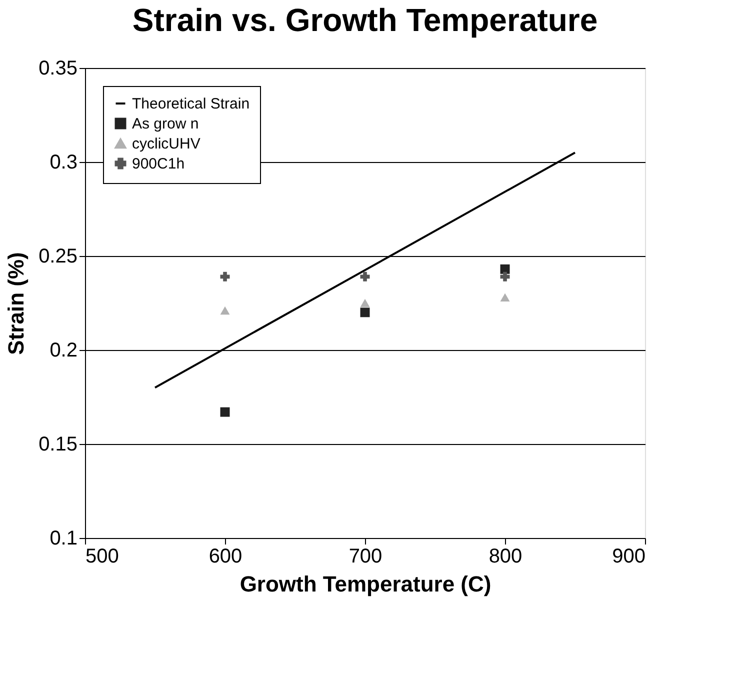  Describe the element at coordinates (64, 163) in the screenshot. I see `y-tick-label: 0.3` at that location.